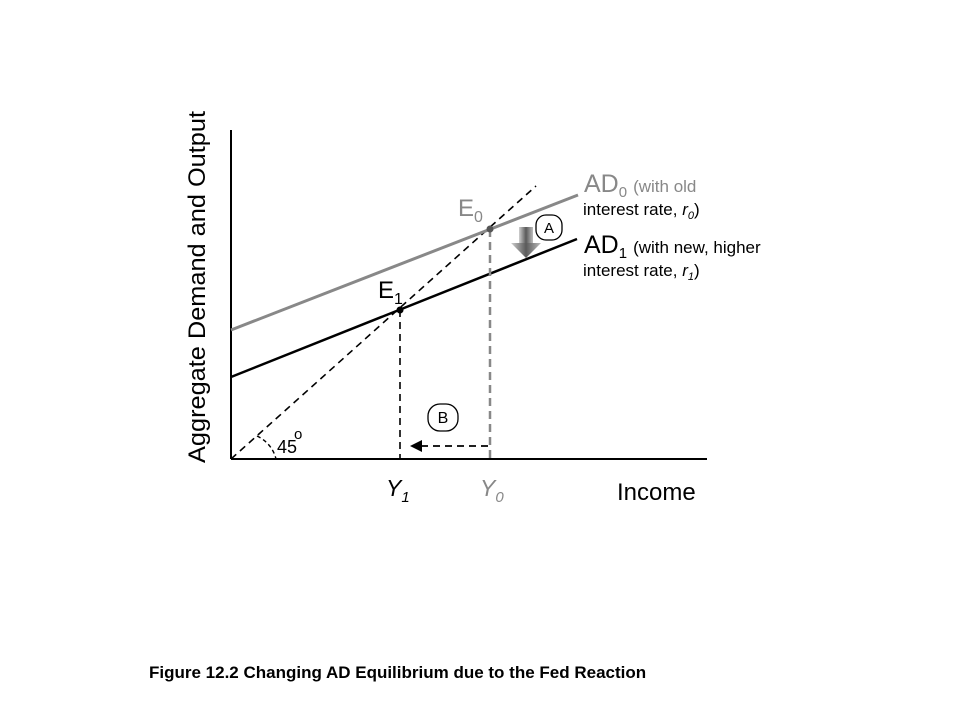  What do you see at coordinates (390, 292) in the screenshot?
I see `e1-label: E1` at bounding box center [390, 292].